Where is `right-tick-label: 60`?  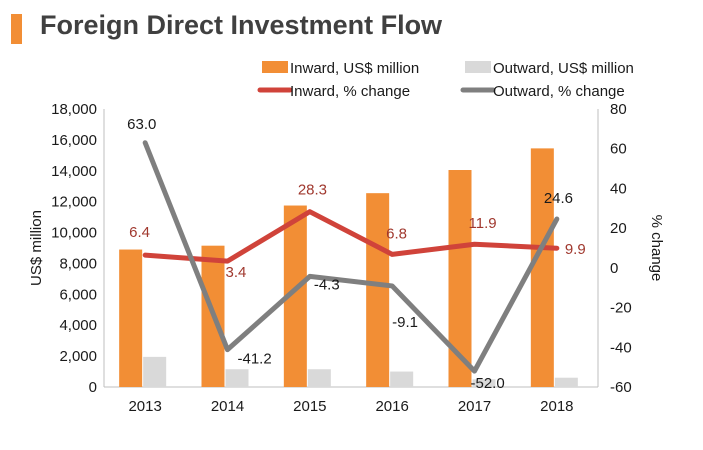 right-tick-label: 60 is located at coordinates (618, 149).